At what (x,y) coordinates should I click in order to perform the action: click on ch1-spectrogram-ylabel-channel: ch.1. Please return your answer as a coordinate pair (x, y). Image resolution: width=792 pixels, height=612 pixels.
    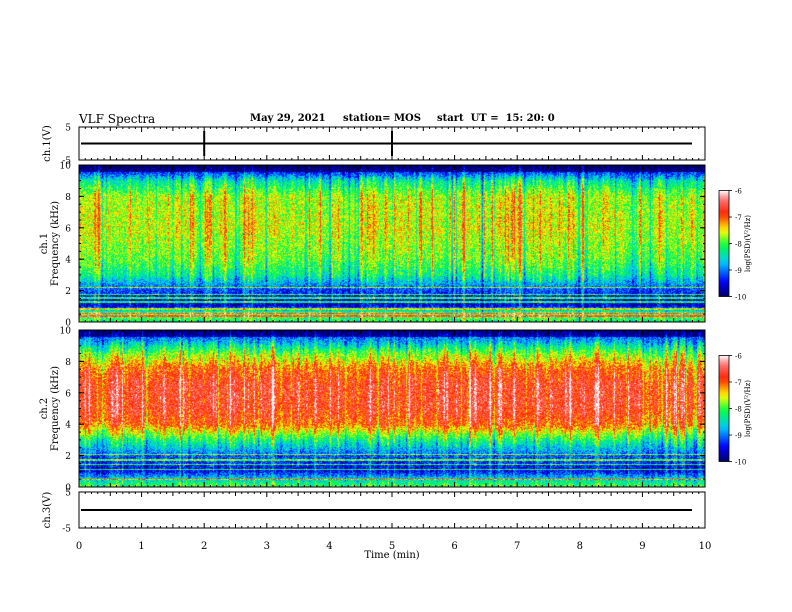
    Looking at the image, I should click on (44, 244).